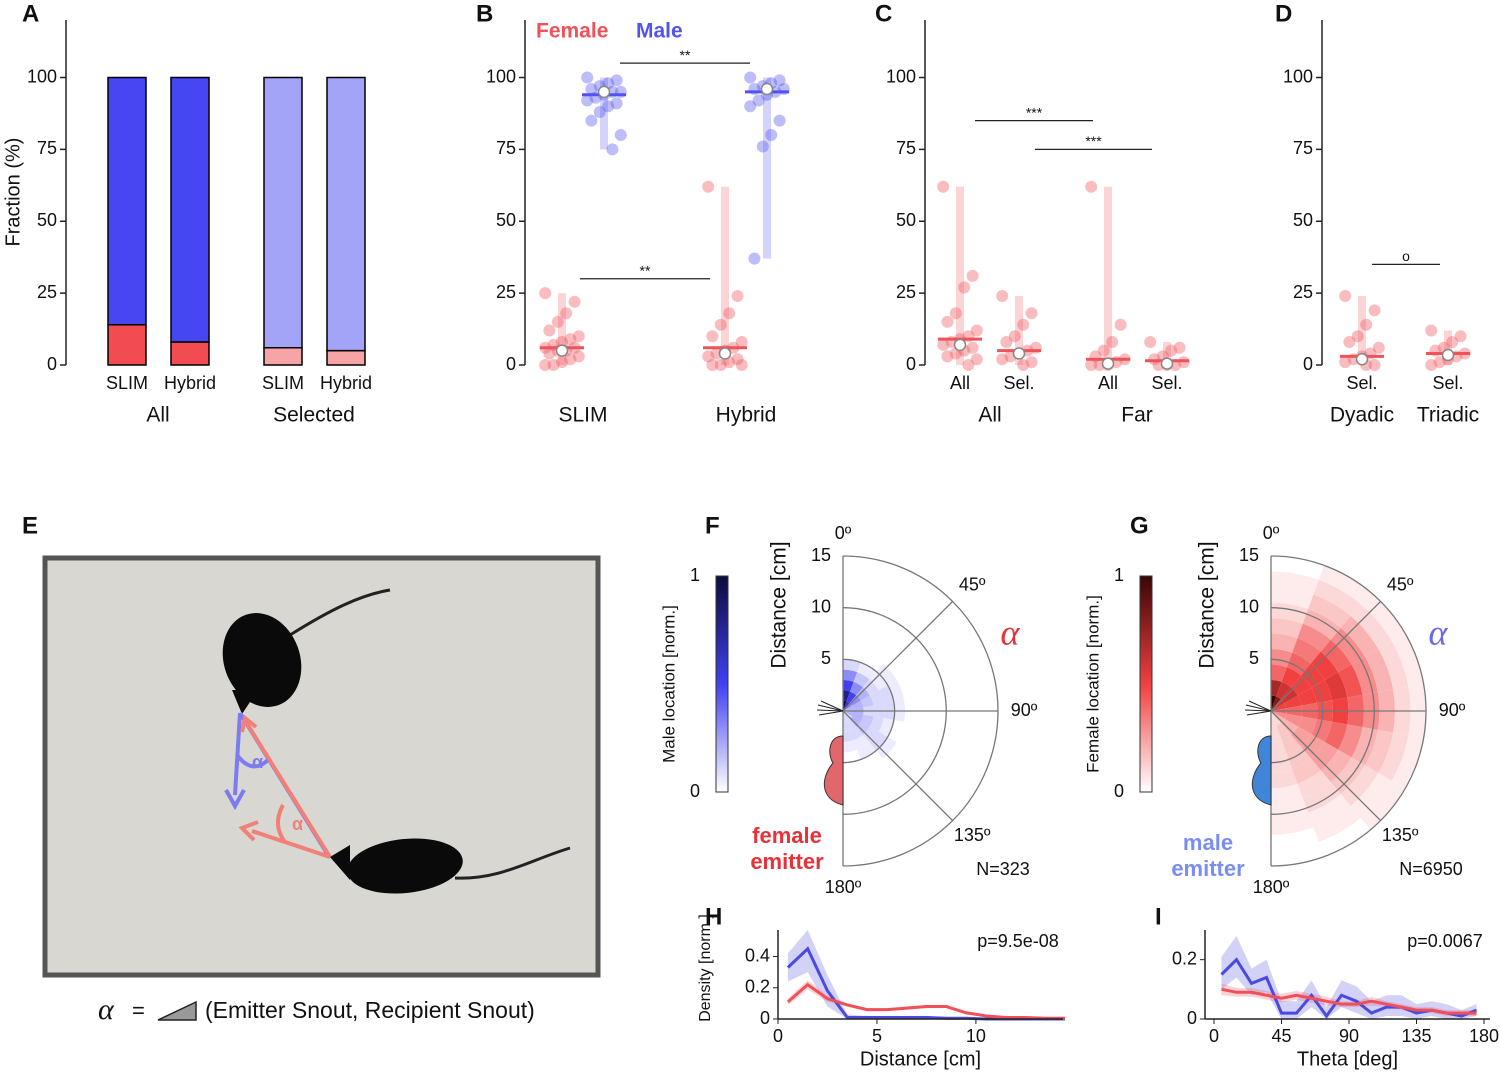 The width and height of the screenshot is (1500, 1074). What do you see at coordinates (1146, 684) in the screenshot?
I see `colorbar` at bounding box center [1146, 684].